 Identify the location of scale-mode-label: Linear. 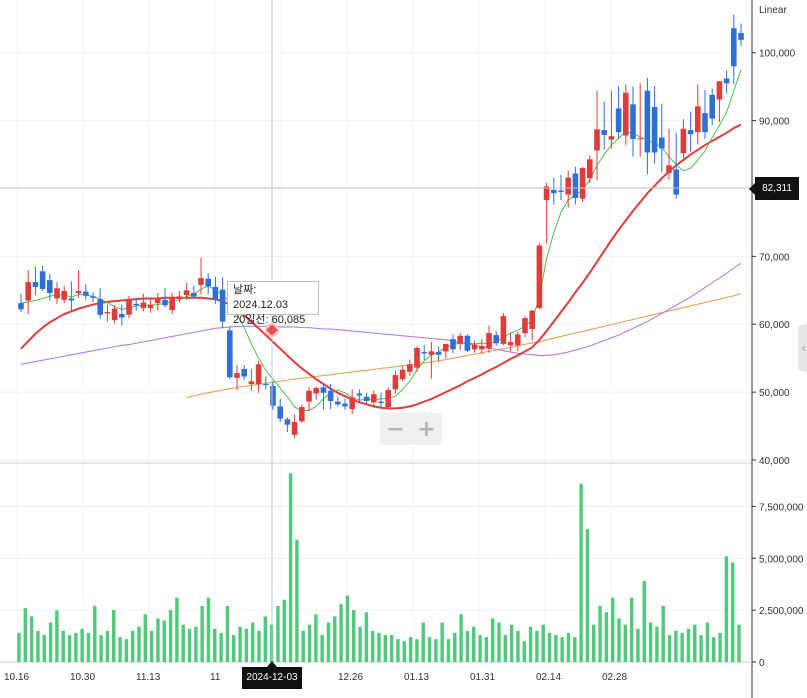
(773, 10).